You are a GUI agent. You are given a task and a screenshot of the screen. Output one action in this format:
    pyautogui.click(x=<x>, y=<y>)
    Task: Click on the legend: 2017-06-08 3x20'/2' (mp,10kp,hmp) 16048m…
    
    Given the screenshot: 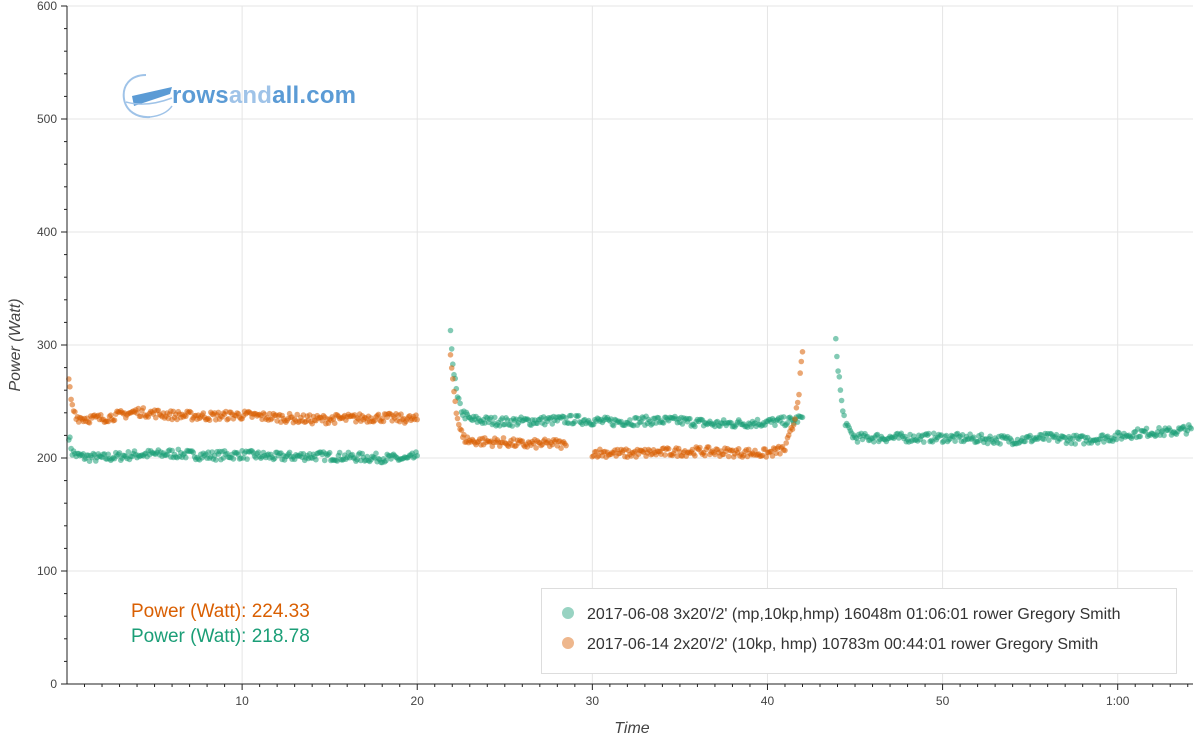 What is the action you would take?
    pyautogui.click(x=859, y=631)
    